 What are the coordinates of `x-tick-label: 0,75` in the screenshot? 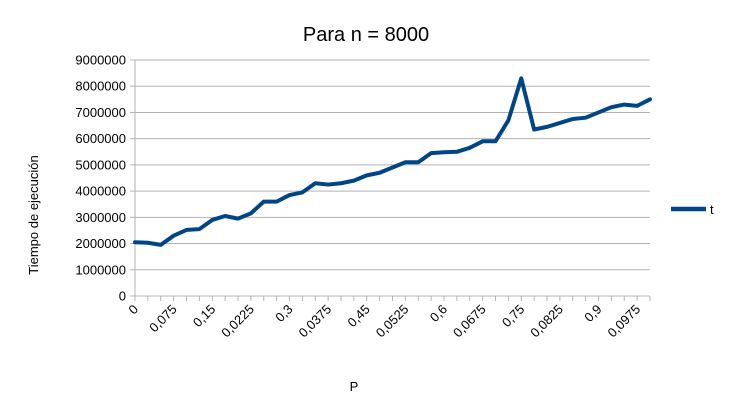 It's located at (513, 316).